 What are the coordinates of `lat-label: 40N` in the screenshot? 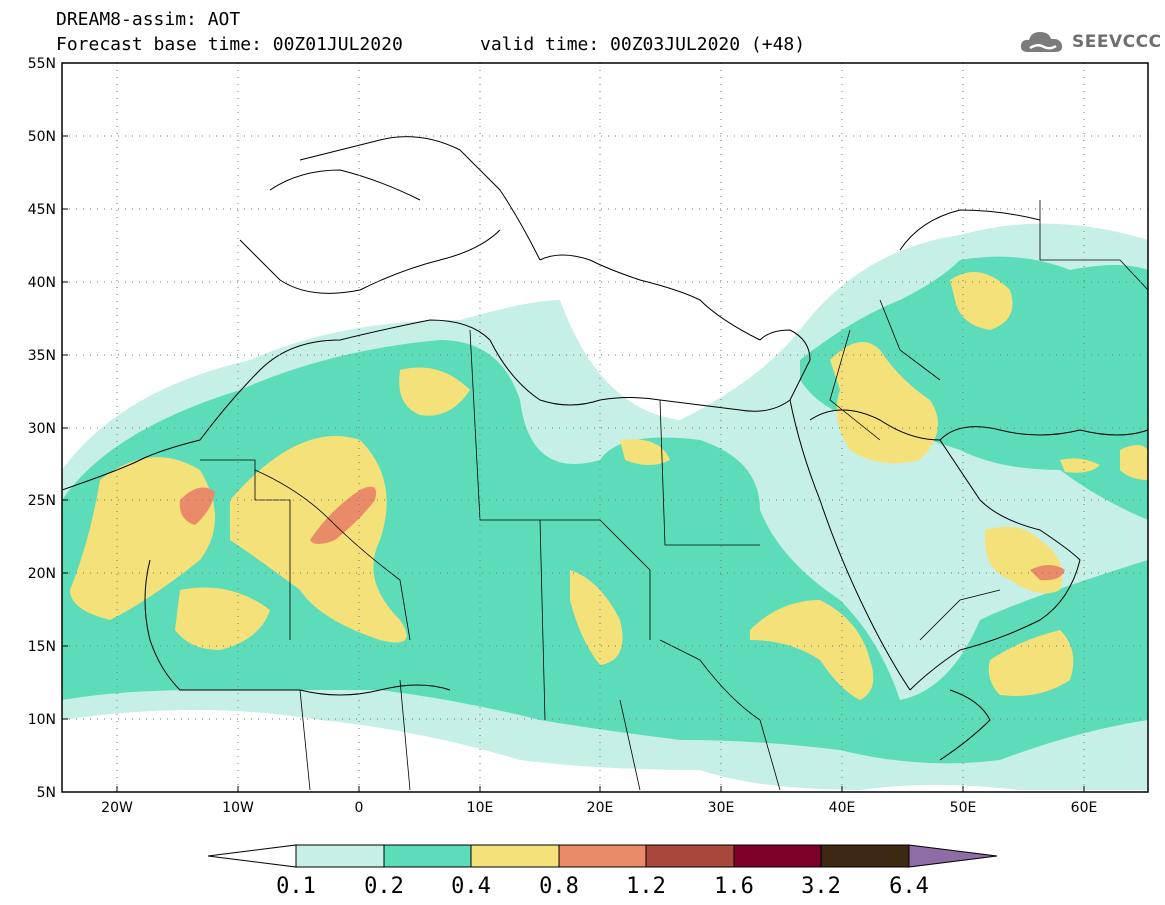 It's located at (42, 283).